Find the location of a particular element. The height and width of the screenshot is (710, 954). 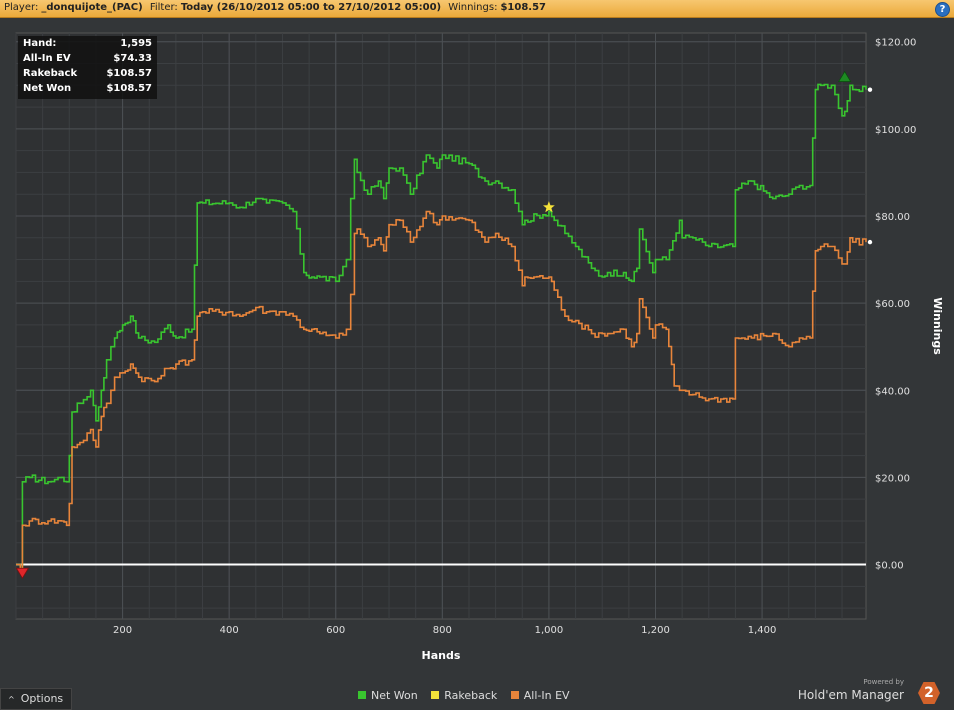

stat-label: Rakeback is located at coordinates (50, 73).